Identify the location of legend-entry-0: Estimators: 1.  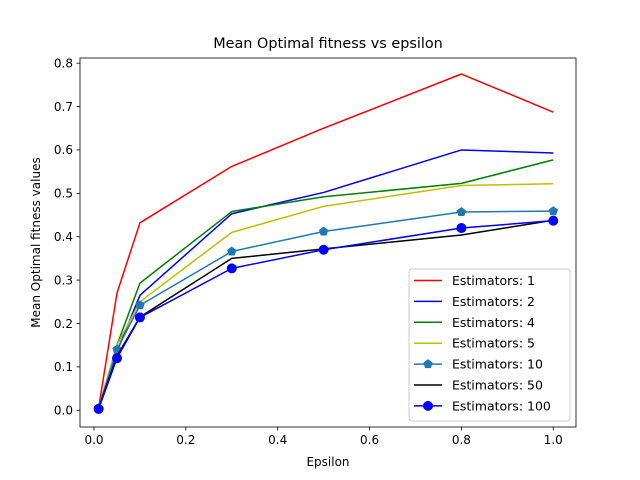
(474, 280).